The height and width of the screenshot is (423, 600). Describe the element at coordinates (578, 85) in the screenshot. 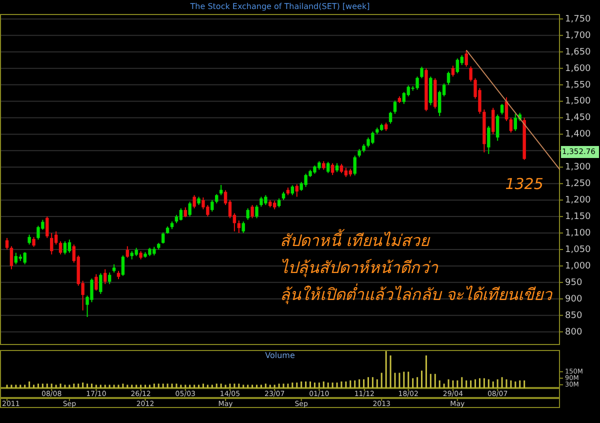

I see `y-tick-label: 1,550` at that location.